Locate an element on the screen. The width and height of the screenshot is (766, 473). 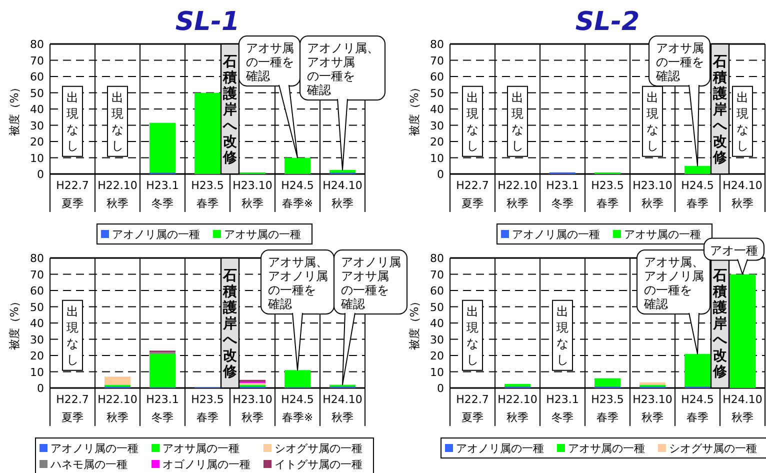
annotation: アオノリ属、アオサ属の一種を確認 is located at coordinates (342, 69).